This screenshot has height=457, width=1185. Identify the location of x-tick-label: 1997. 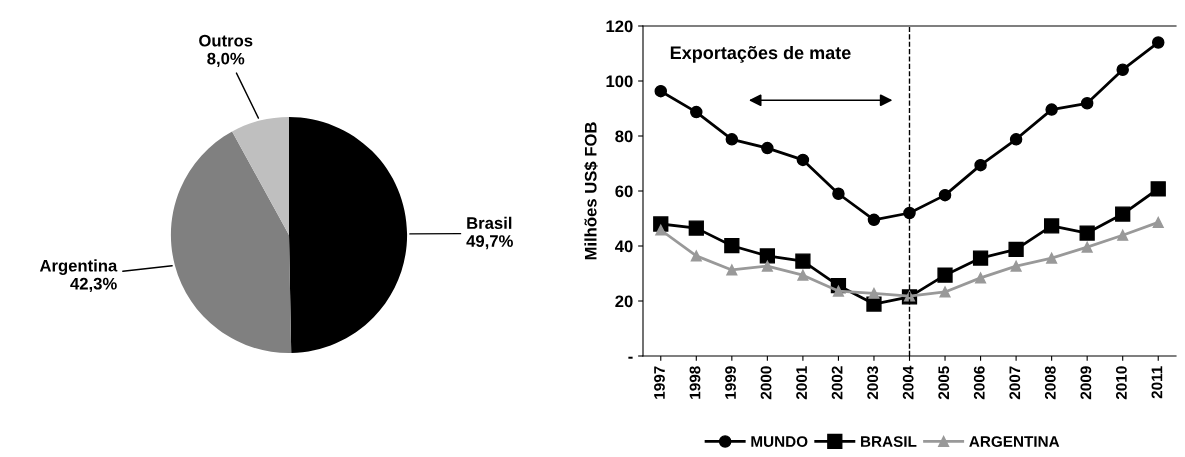
(659, 382).